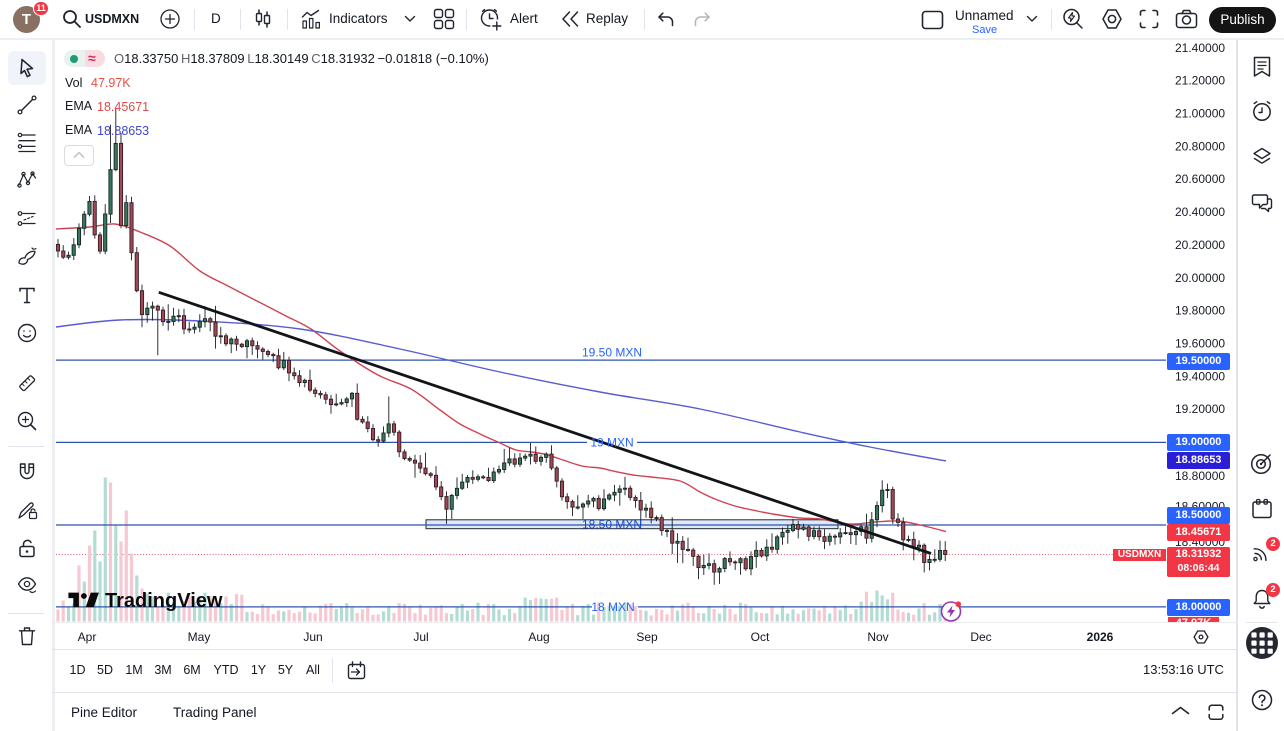  I want to click on svg-text: 21.40000, so click(1200, 48).